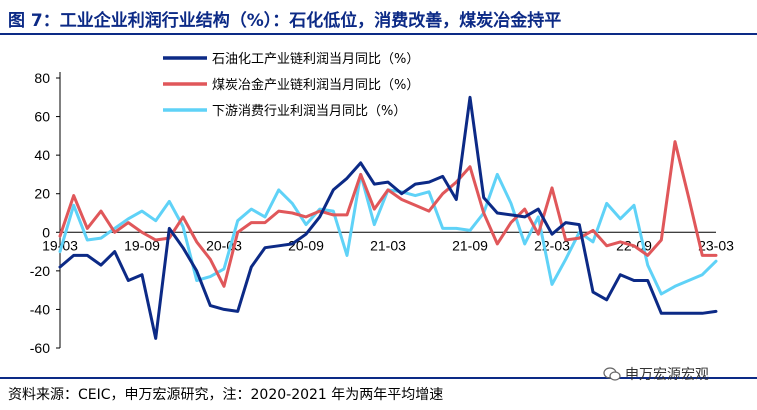 The height and width of the screenshot is (410, 757). I want to click on x-tick-label: 21-03, so click(388, 245).